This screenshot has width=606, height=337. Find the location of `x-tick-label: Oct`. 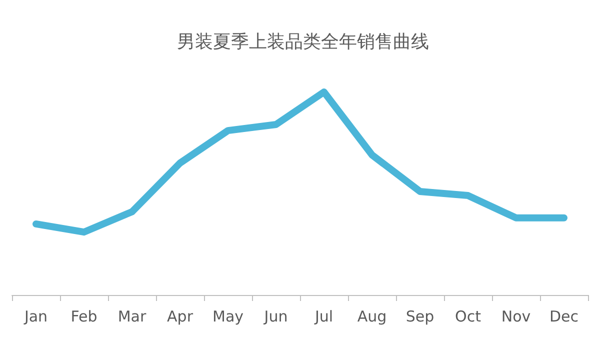

x-tick-label: Oct is located at coordinates (468, 317).